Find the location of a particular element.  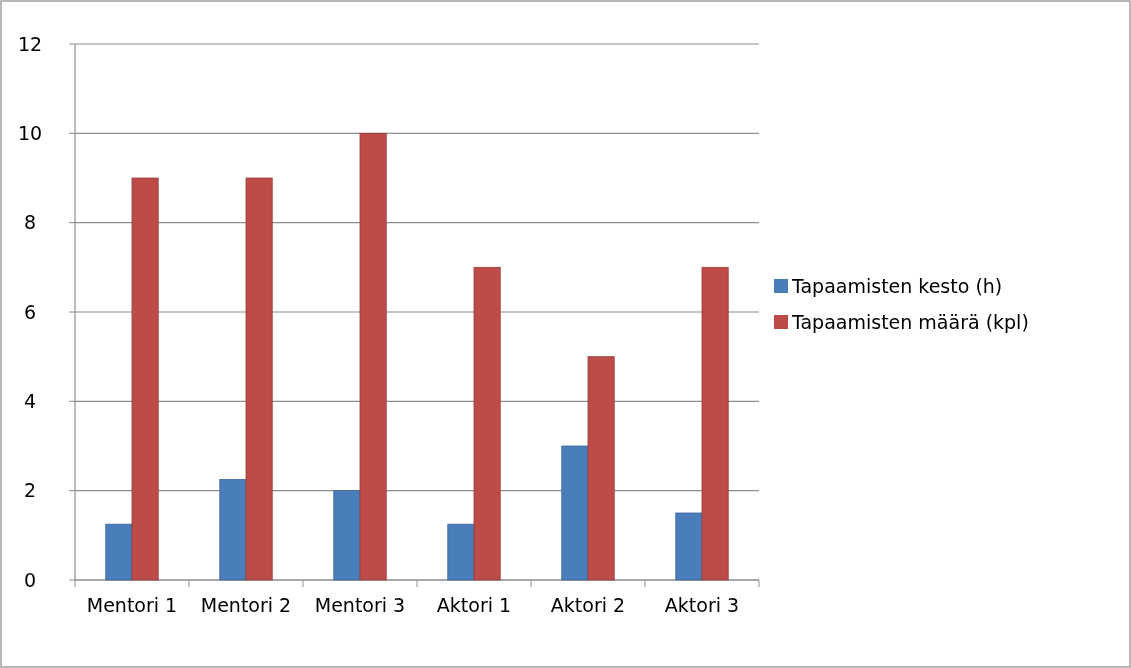

x-tick-label: Mentori 3 is located at coordinates (360, 605).